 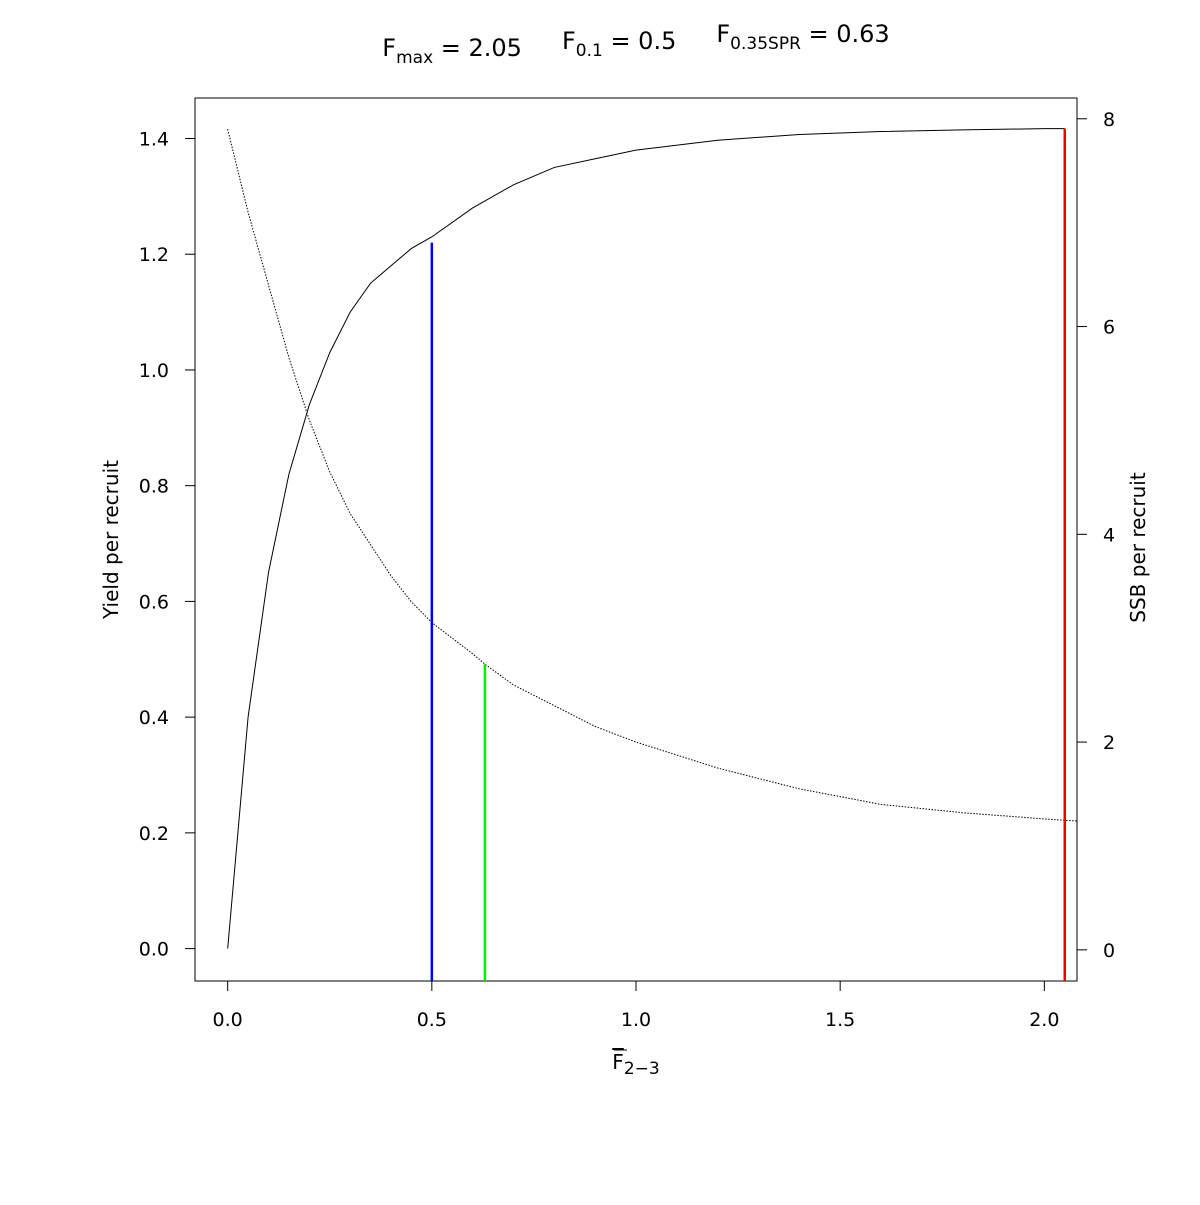 What do you see at coordinates (1138, 547) in the screenshot?
I see `y-right-axis-title: SSB per recruit` at bounding box center [1138, 547].